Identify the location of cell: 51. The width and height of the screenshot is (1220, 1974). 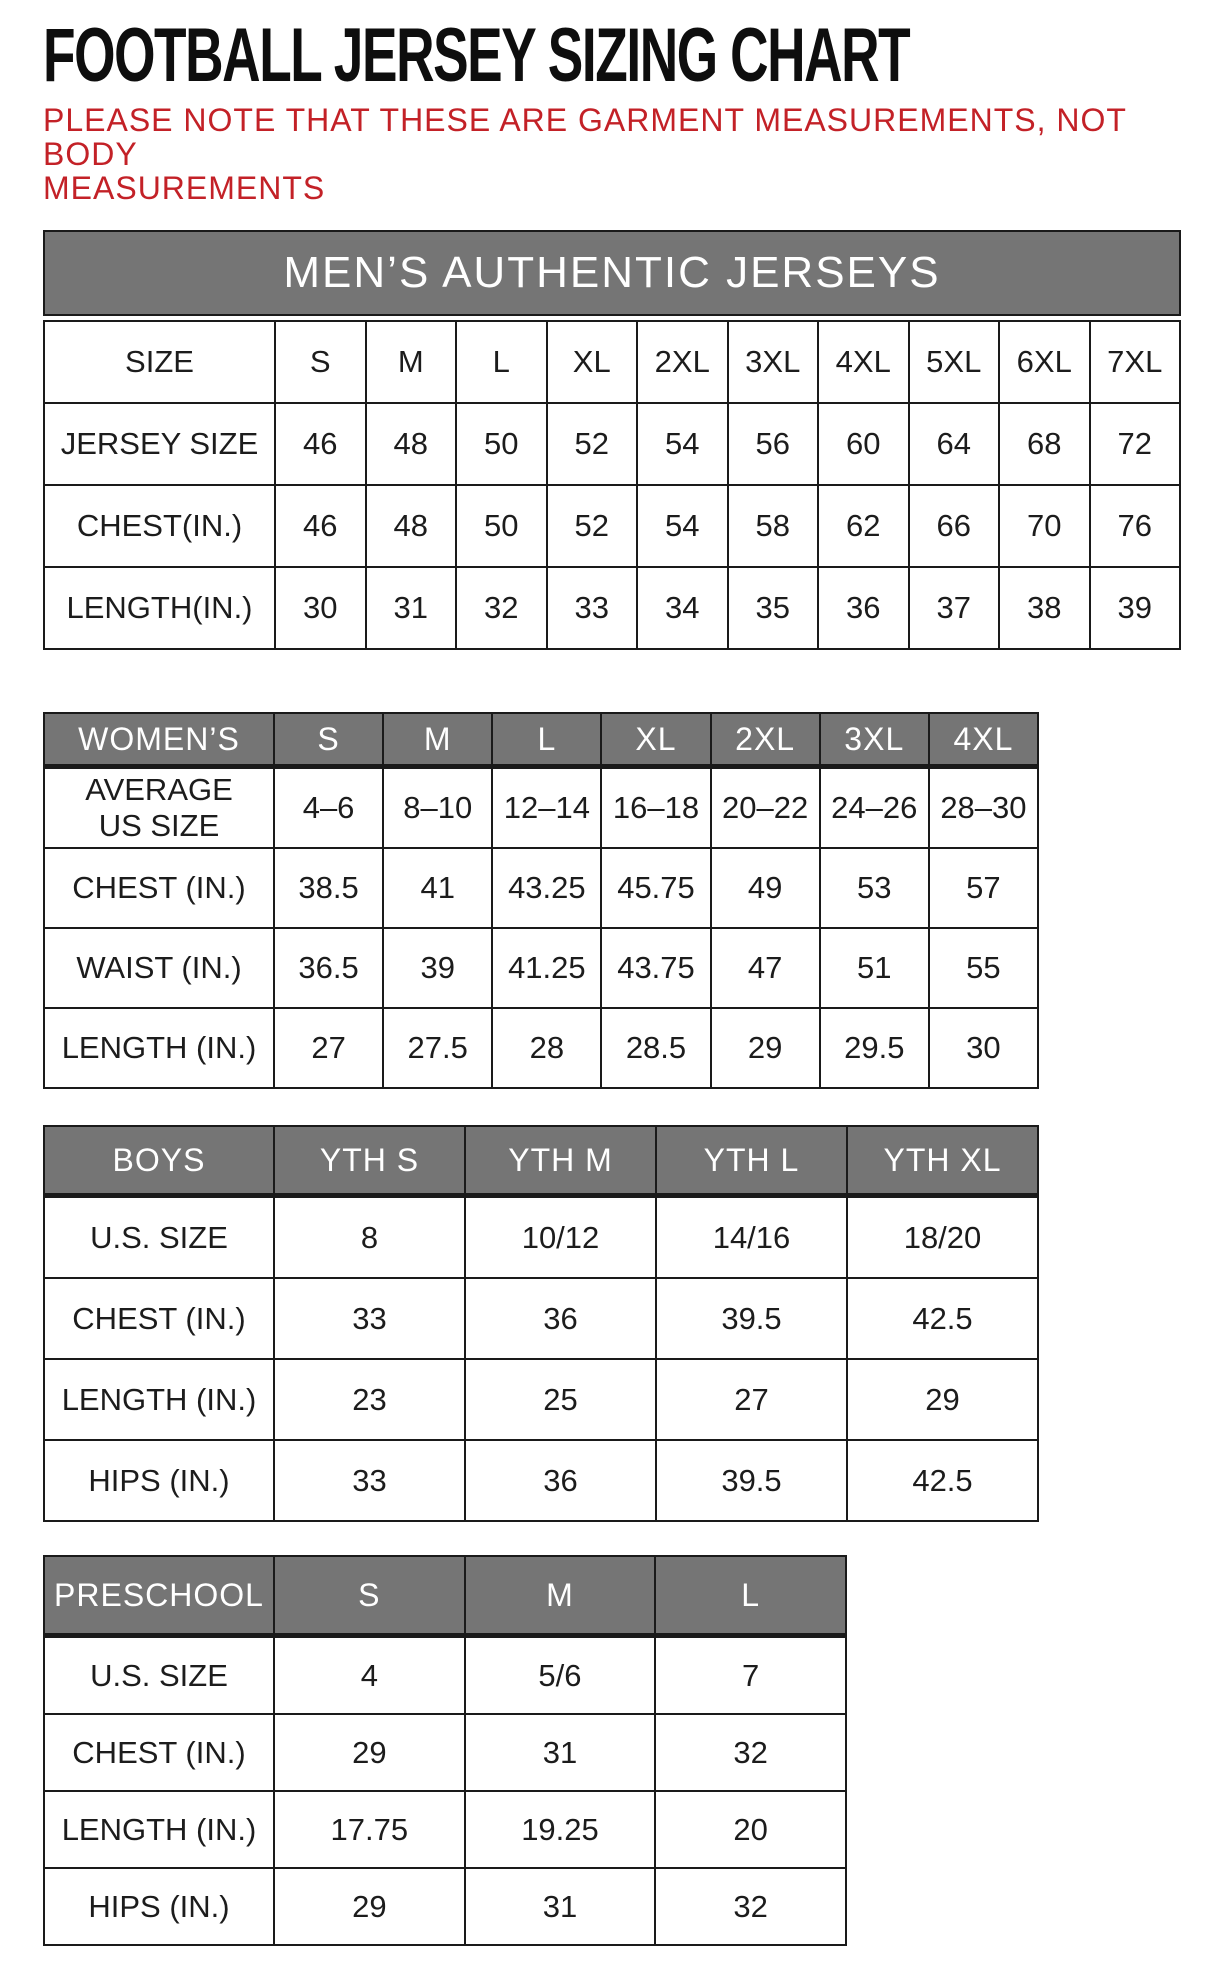
(874, 968).